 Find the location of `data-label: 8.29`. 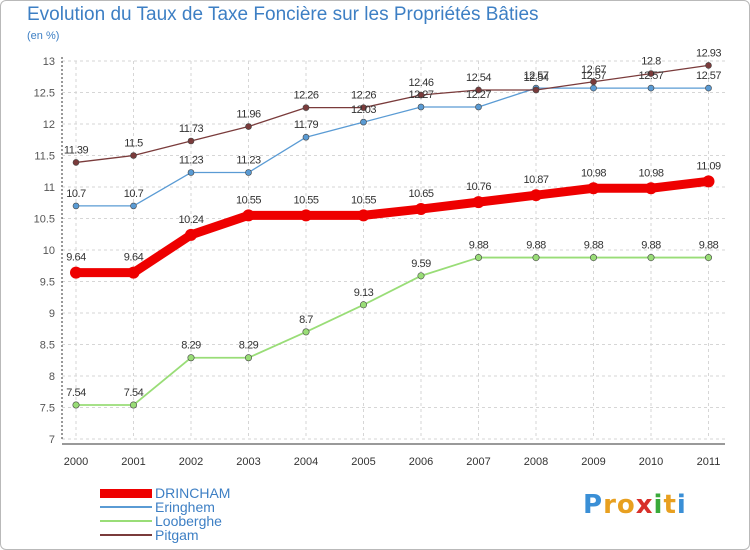

data-label: 8.29 is located at coordinates (249, 346).